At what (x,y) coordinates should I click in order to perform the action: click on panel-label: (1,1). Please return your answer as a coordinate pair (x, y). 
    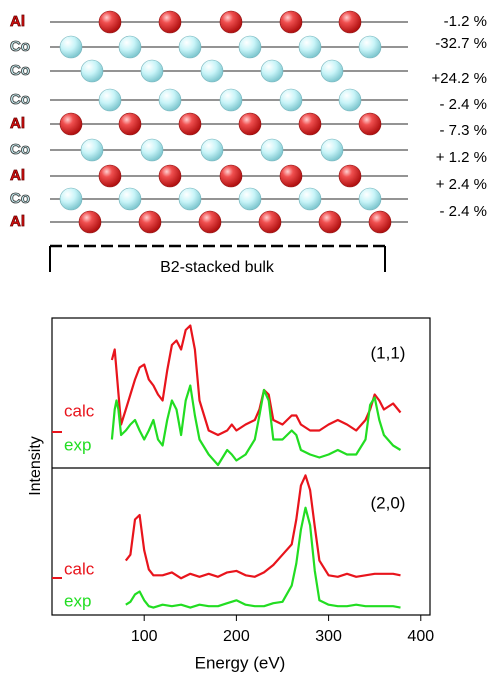
    Looking at the image, I should click on (388, 352).